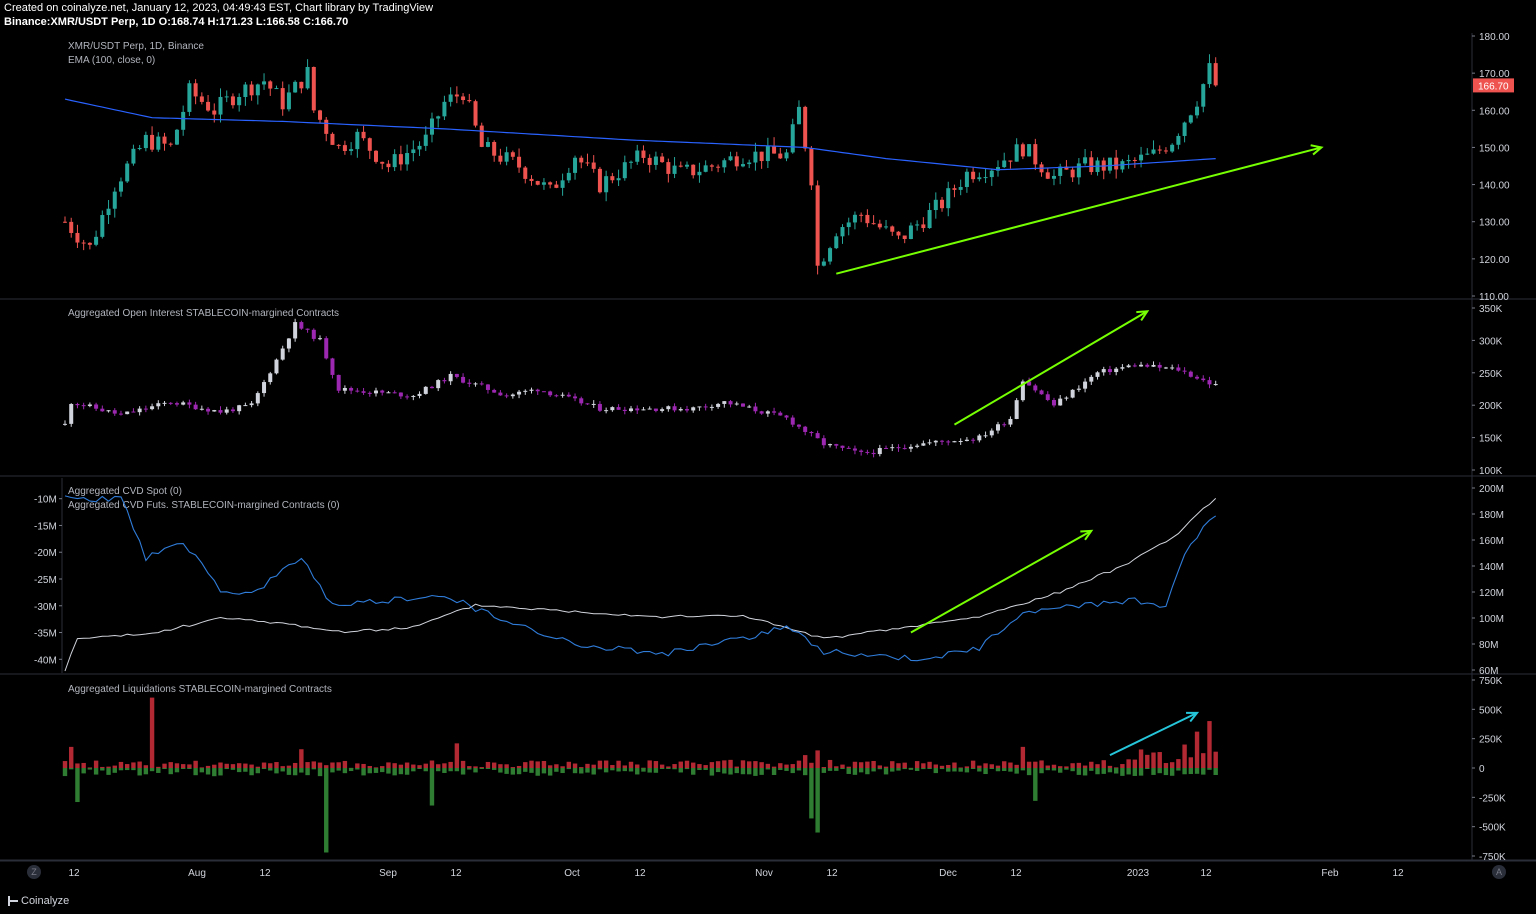 The width and height of the screenshot is (1536, 914). What do you see at coordinates (38, 901) in the screenshot?
I see `brand-logo: Coinalyze` at bounding box center [38, 901].